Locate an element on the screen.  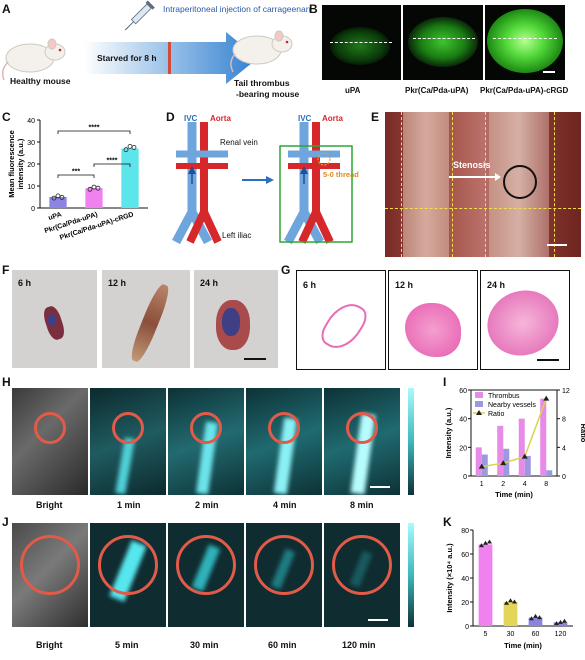
y-axis-label: Mean fluorescenceintensity (a.u.) is located at coordinates (16, 164).